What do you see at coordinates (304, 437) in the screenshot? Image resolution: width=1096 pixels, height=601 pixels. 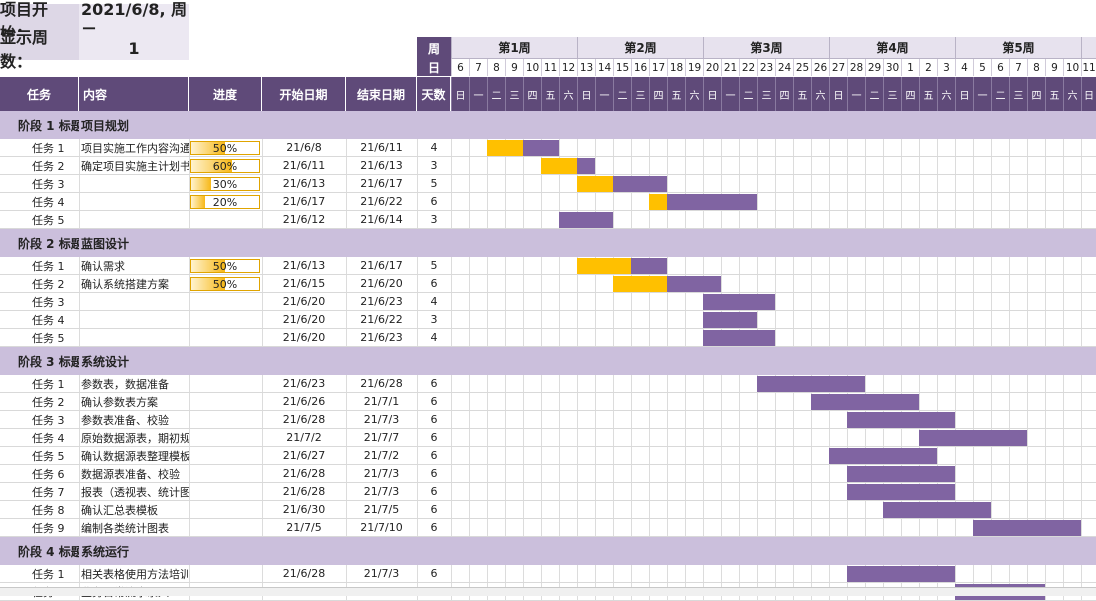 I see `task-start-date: 21/7/2` at bounding box center [304, 437].